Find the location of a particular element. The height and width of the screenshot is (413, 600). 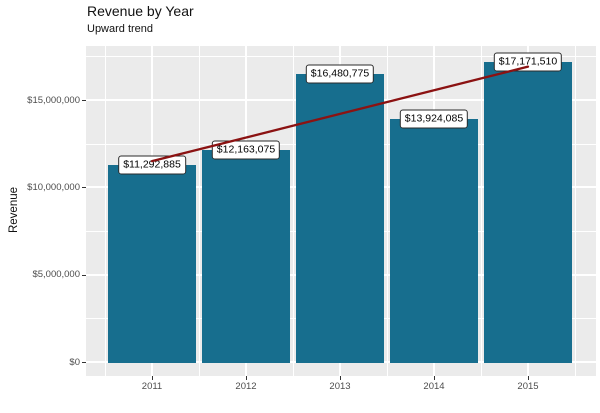

y-tick-label: $0 is located at coordinates (74, 362).